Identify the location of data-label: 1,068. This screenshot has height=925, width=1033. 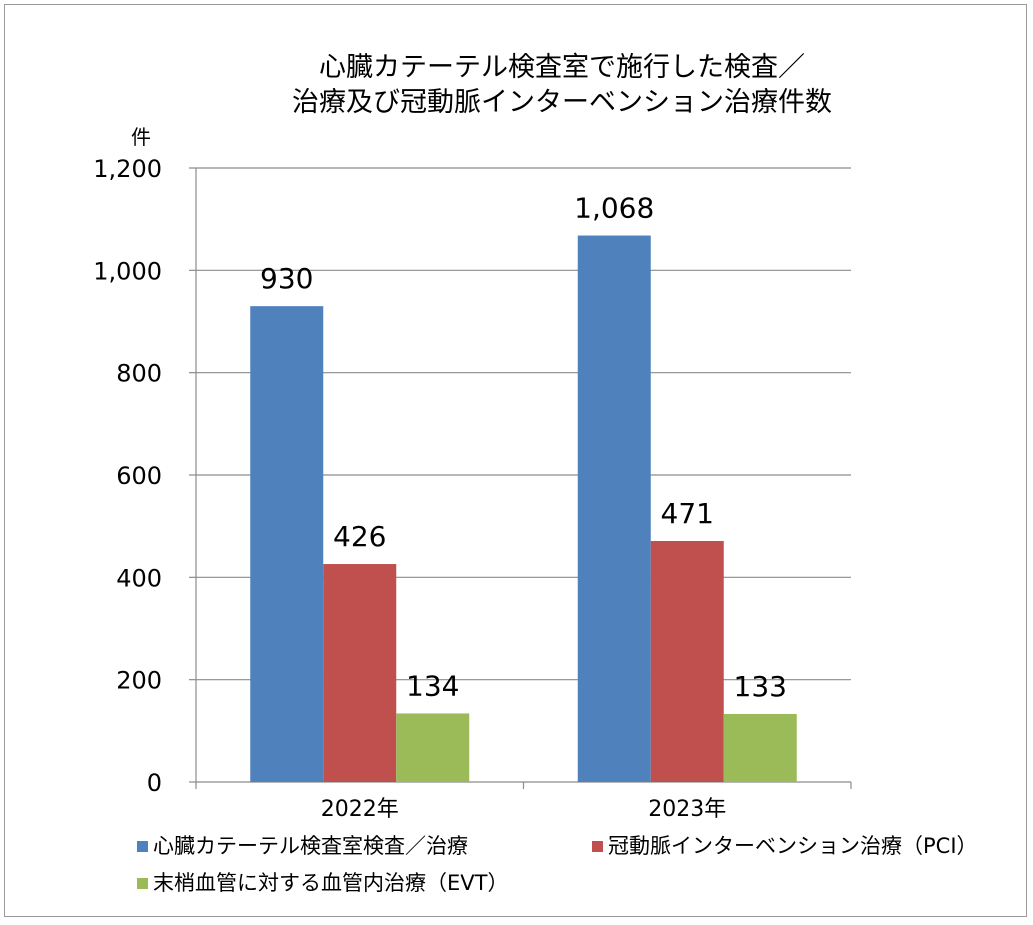
(614, 208).